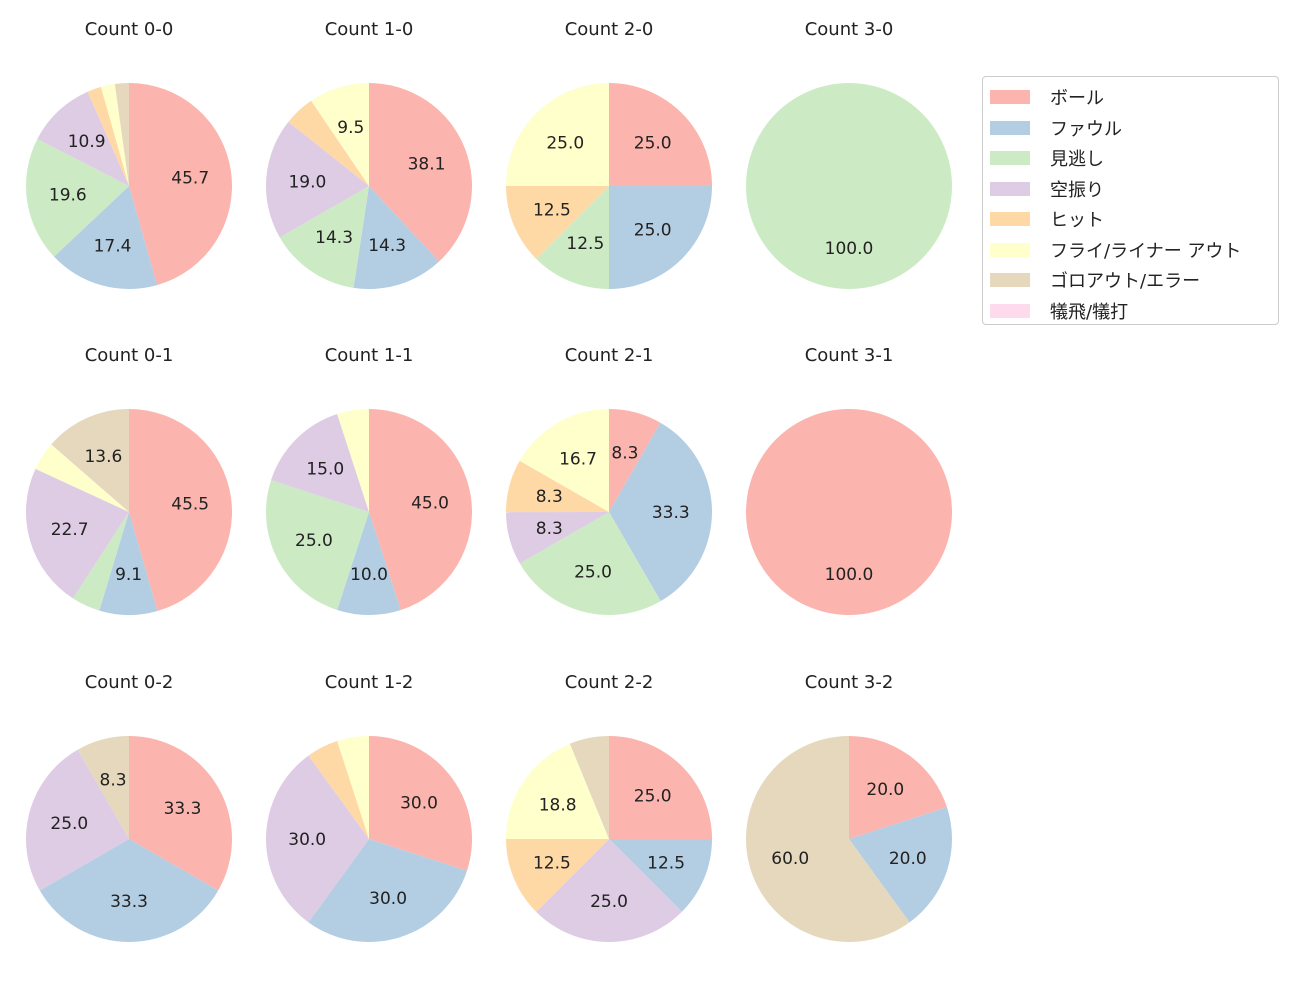 The height and width of the screenshot is (1000, 1300). Describe the element at coordinates (1125, 282) in the screenshot. I see `legend-label: ゴロアウト/エラー` at that location.